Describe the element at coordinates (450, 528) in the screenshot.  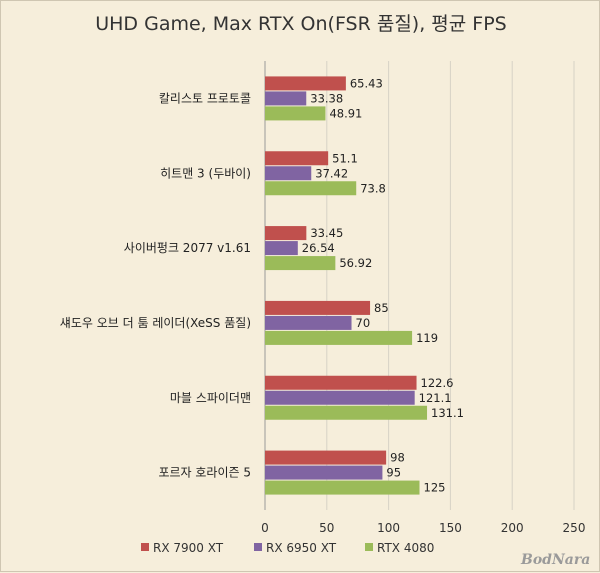
I see `x-tick-label: 150` at that location.